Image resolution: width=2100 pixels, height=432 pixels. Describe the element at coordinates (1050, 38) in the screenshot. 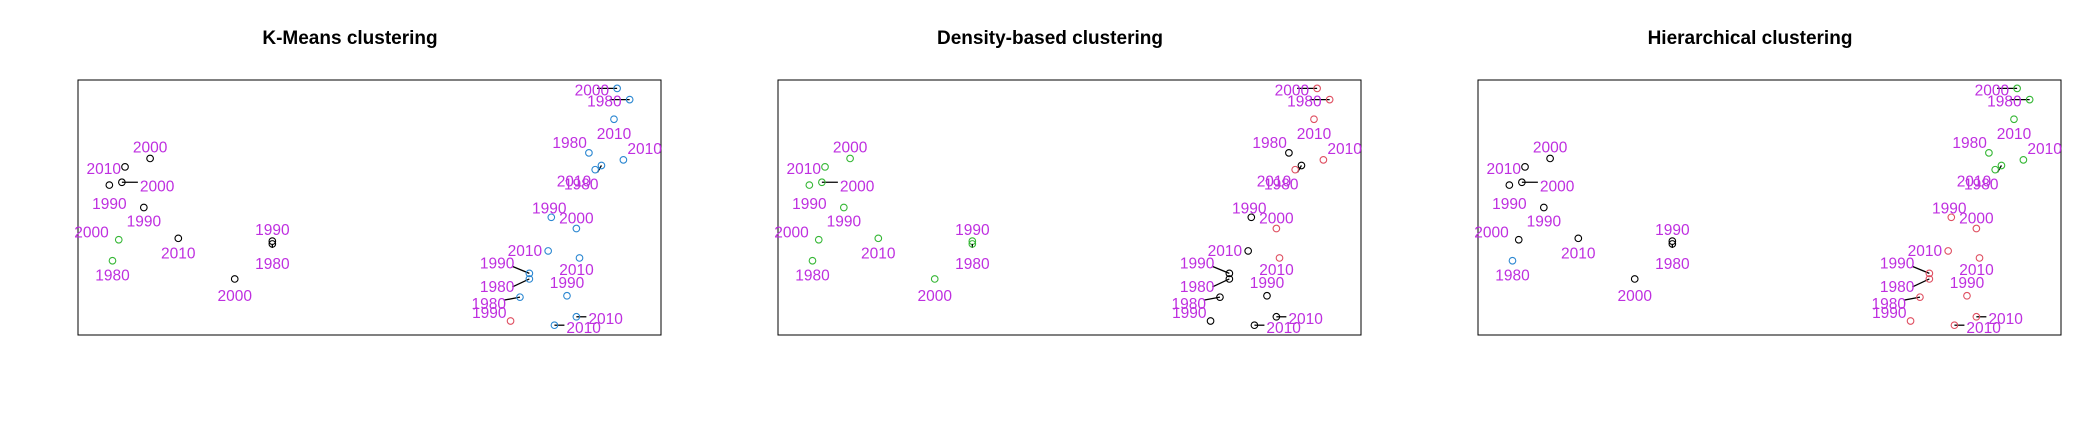

I see `chart-title: Density-based clustering` at that location.